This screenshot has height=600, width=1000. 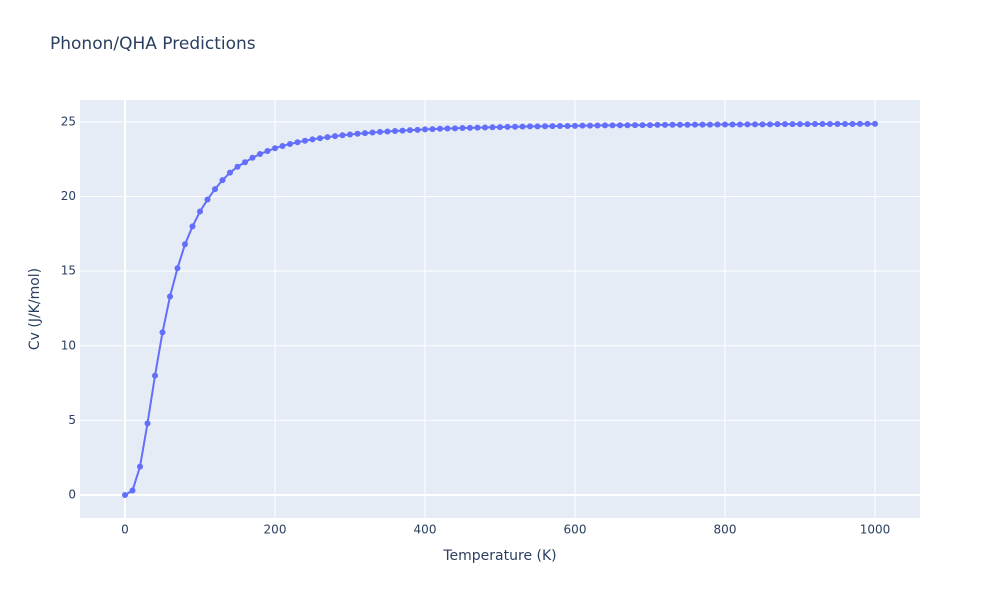 What do you see at coordinates (425, 530) in the screenshot?
I see `x-tick-label: 400` at bounding box center [425, 530].